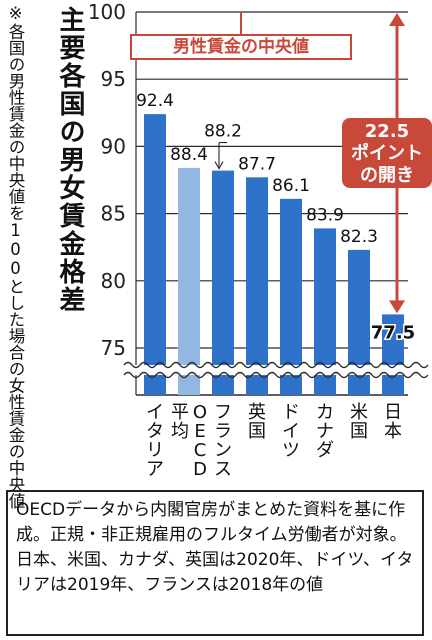  What do you see at coordinates (325, 431) in the screenshot?
I see `category-label-5: ナ` at bounding box center [325, 431].